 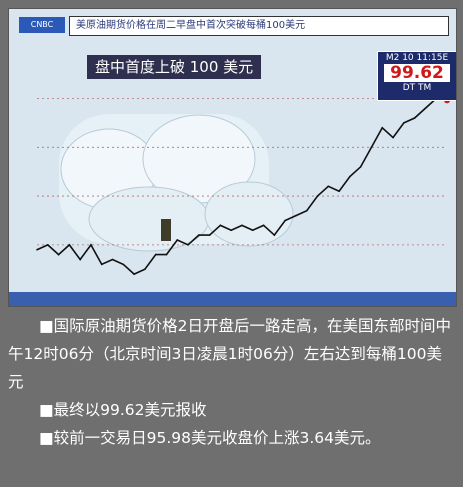 I want to click on price-box-label: M2 10 11:15E, so click(x=417, y=58).